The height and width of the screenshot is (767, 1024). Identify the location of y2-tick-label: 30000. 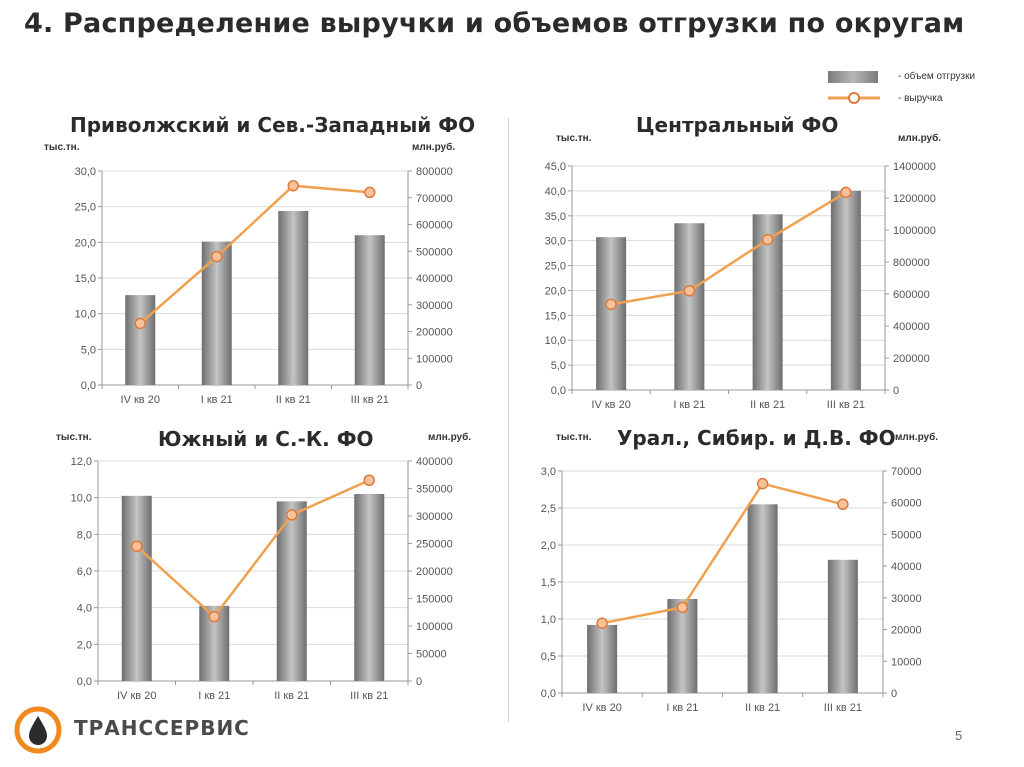
(906, 599).